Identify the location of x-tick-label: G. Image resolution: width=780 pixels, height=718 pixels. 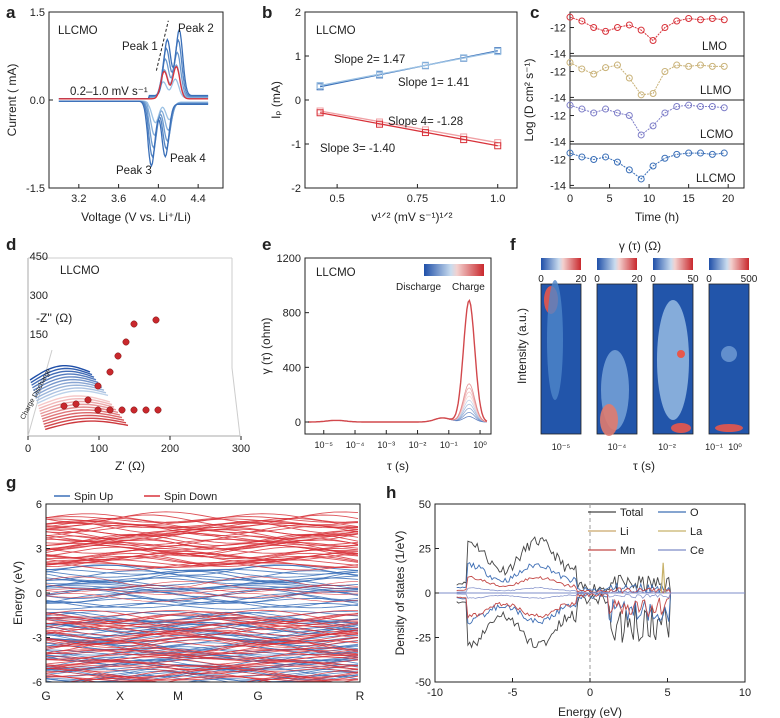
(45, 696).